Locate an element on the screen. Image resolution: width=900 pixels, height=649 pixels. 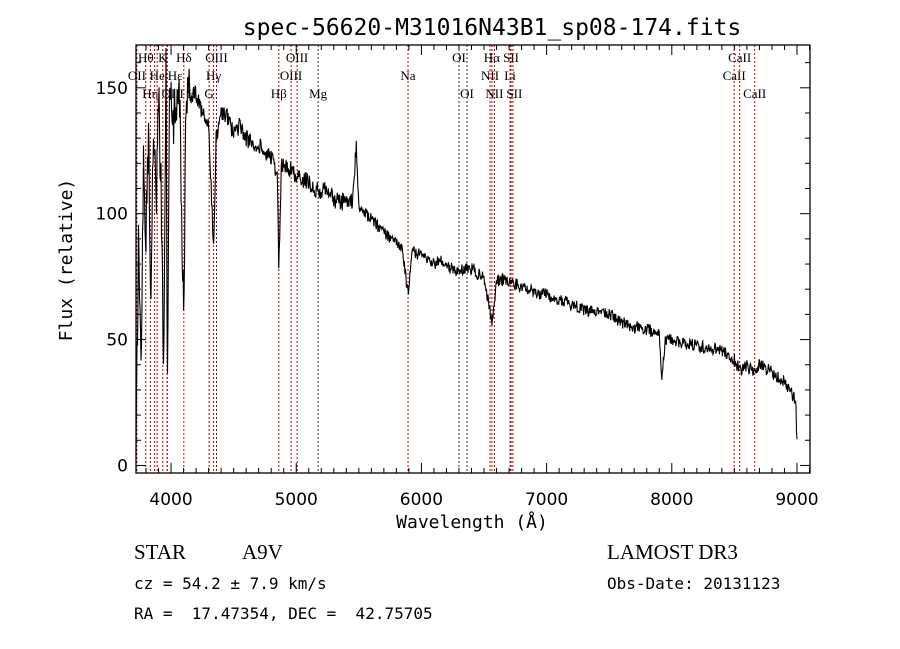
line-label: Hθ is located at coordinates (146, 57).